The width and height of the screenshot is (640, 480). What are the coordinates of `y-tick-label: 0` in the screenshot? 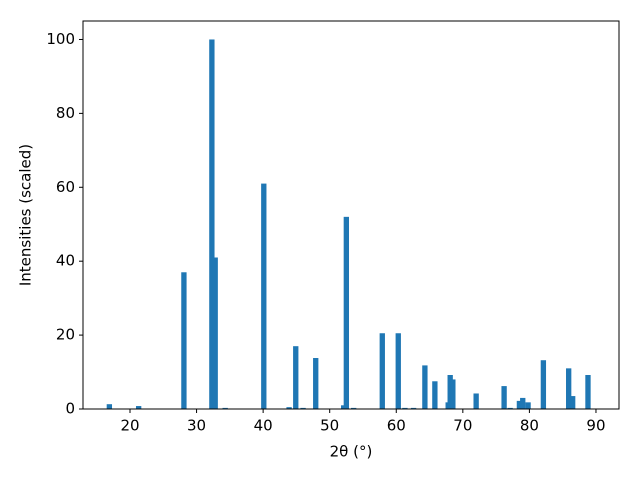 It's located at (70, 409).